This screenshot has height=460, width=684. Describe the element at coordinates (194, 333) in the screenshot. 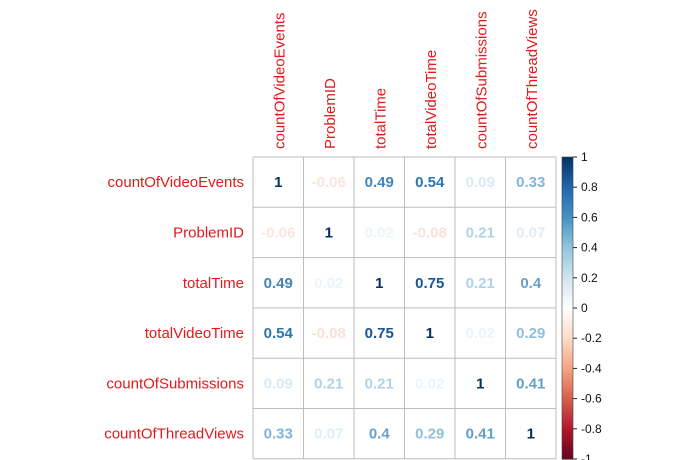

I see `row-label: totalVideoTime` at that location.